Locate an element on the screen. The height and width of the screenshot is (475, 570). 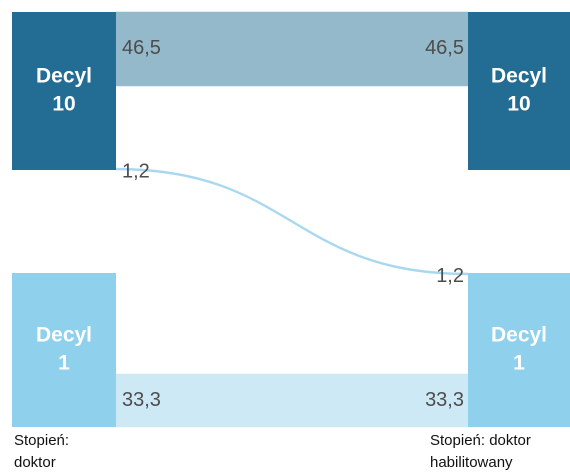
column-label: Stopień: doktor is located at coordinates (480, 440).